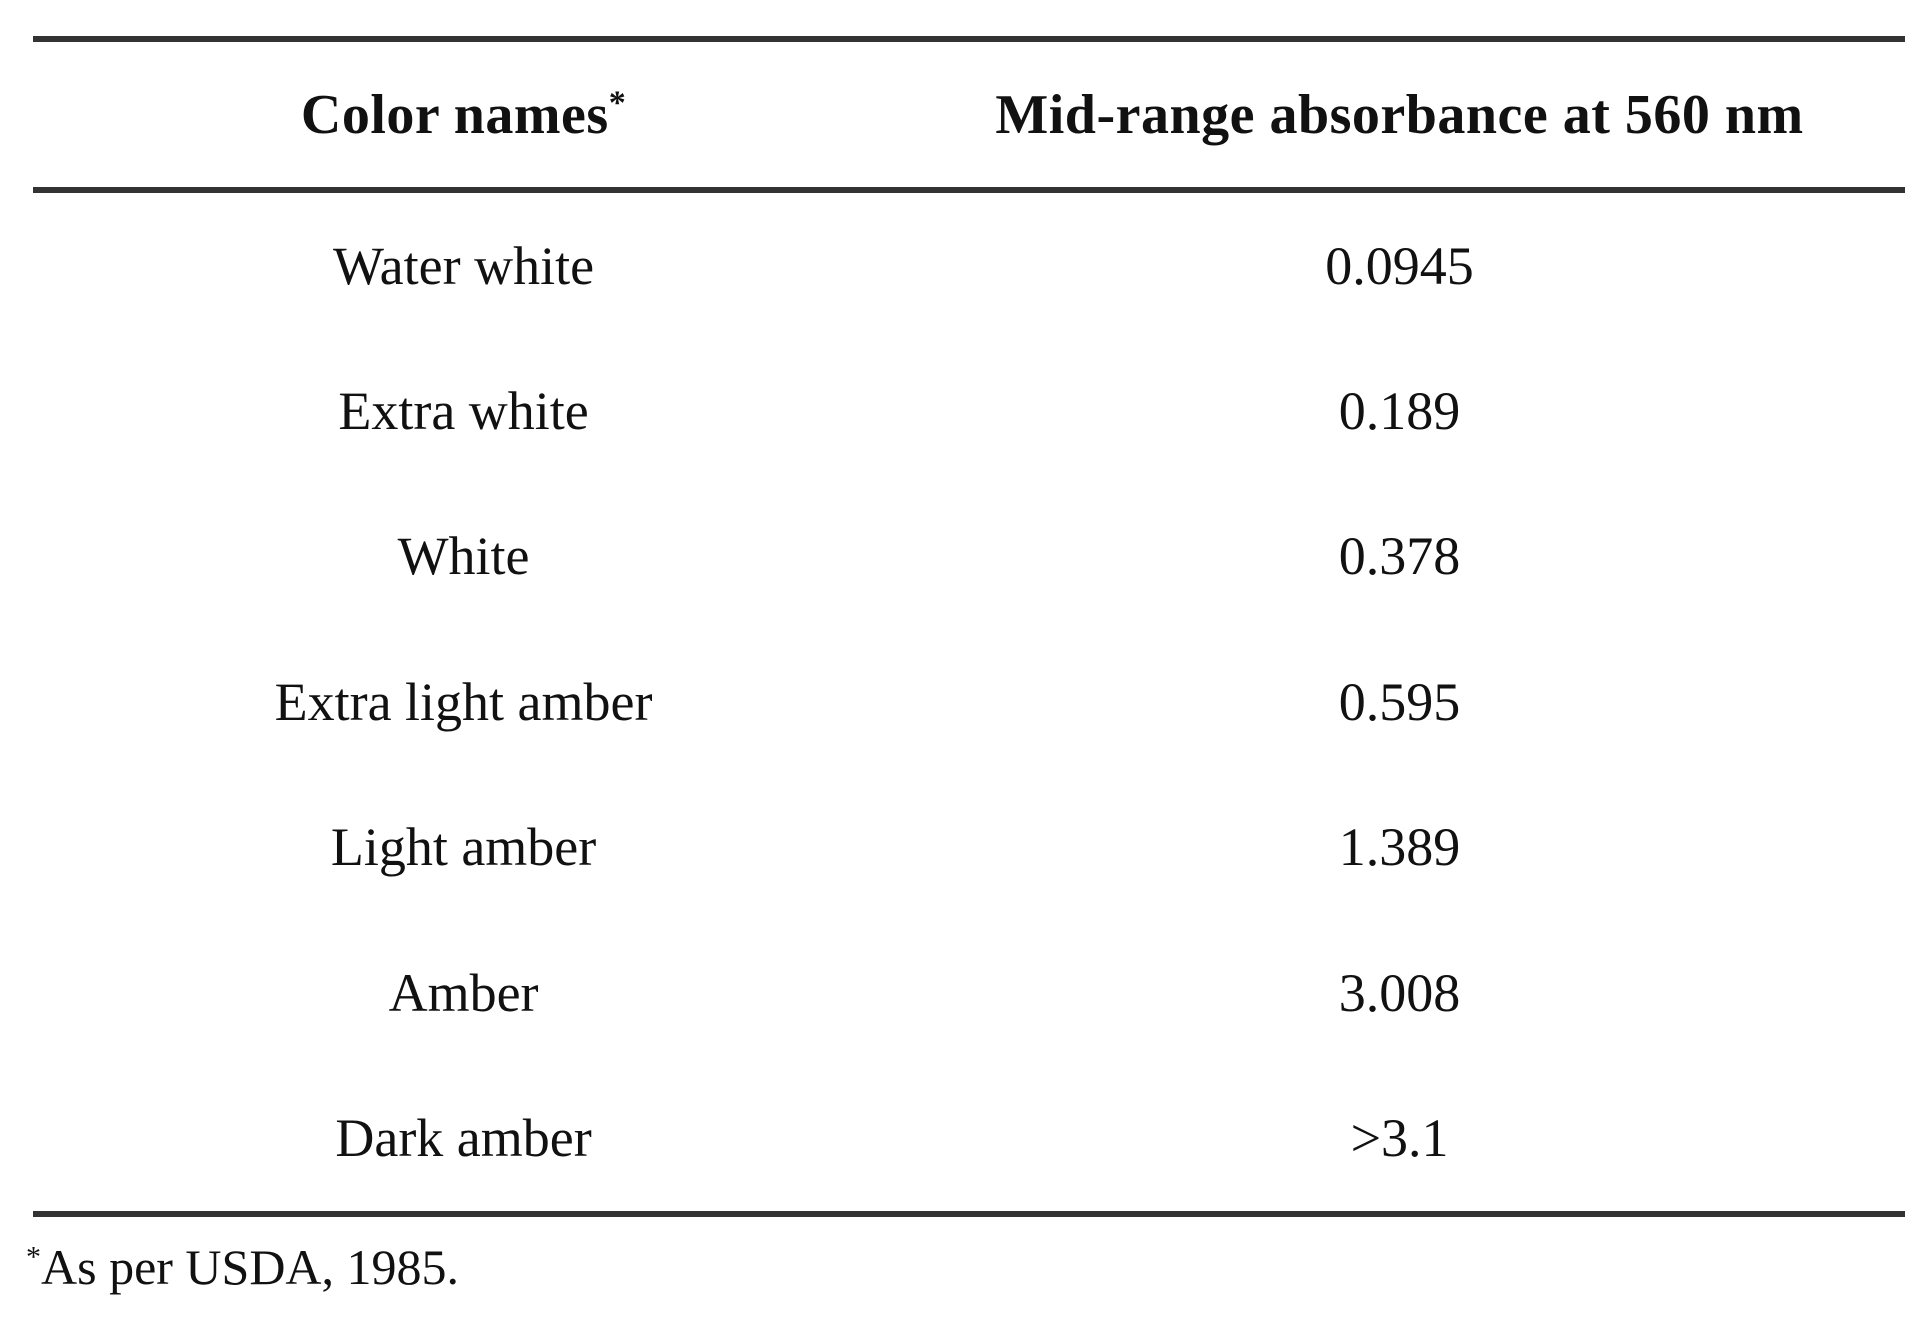 This screenshot has height=1325, width=1918. What do you see at coordinates (1399, 847) in the screenshot?
I see `absorbance-cell: 1.389` at bounding box center [1399, 847].